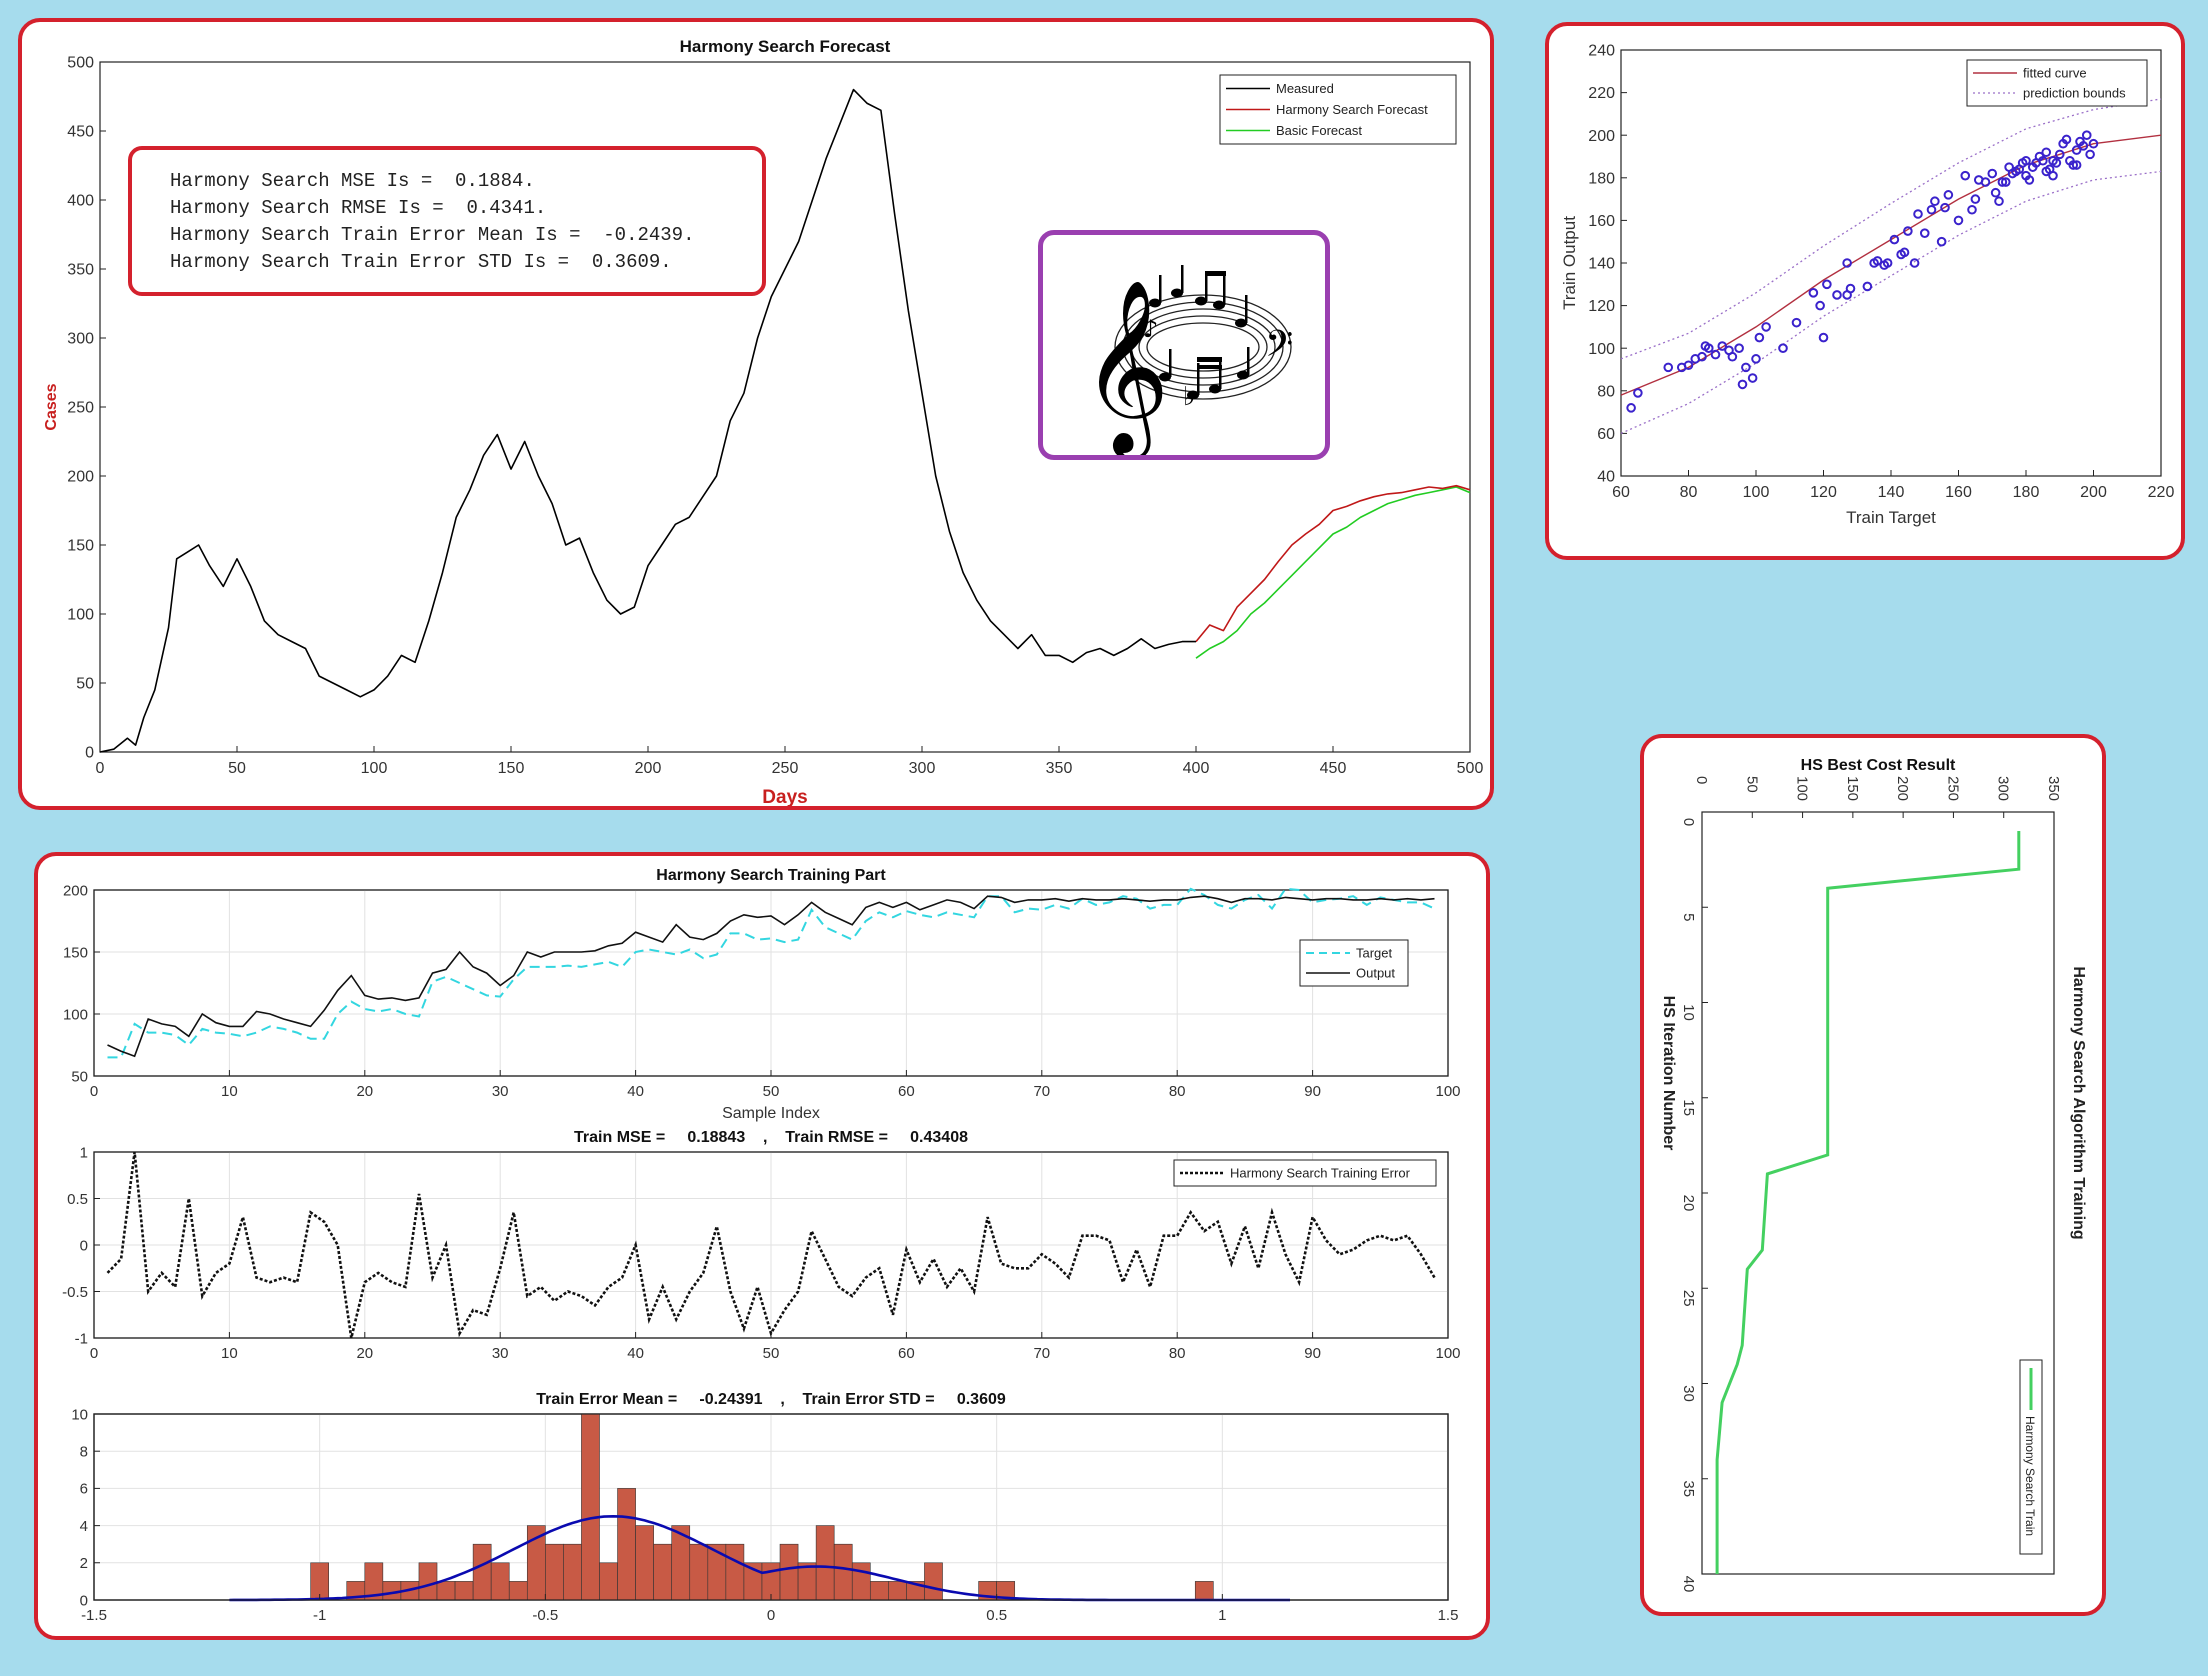 This screenshot has width=2208, height=1676. Describe the element at coordinates (1701, 780) in the screenshot. I see `cost-tick-label: 0` at that location.